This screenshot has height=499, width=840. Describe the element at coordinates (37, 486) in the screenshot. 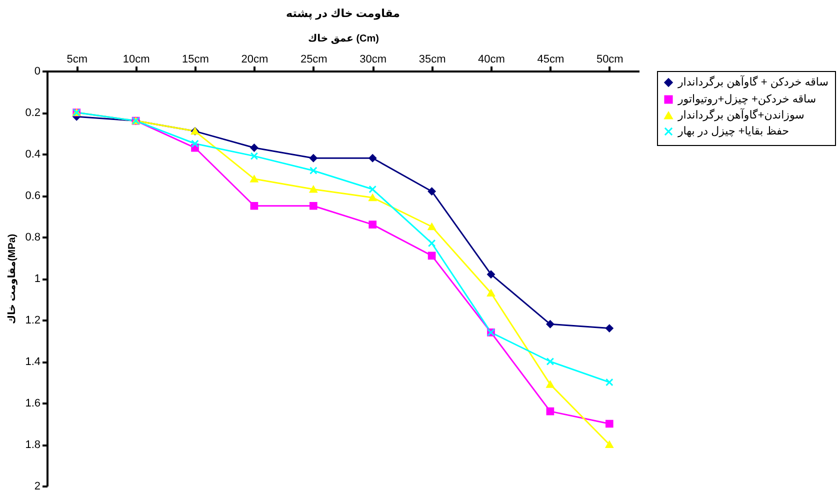

I see `y-tick-label: 2` at that location.